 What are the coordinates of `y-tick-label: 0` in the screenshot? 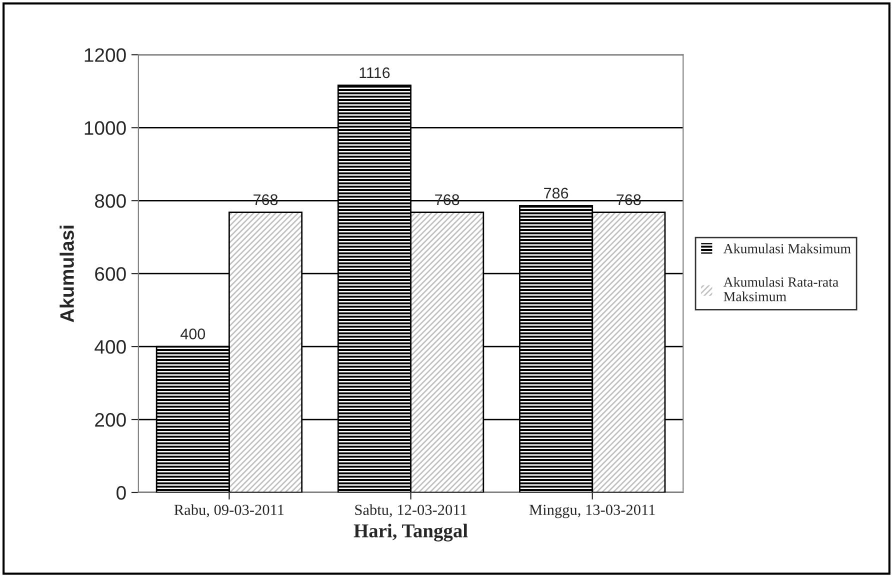 It's located at (121, 493).